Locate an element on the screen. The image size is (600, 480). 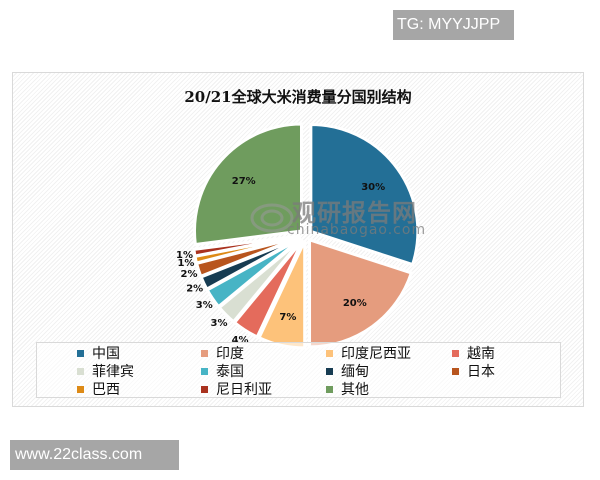
legend-item: 其他 is located at coordinates (347, 389).